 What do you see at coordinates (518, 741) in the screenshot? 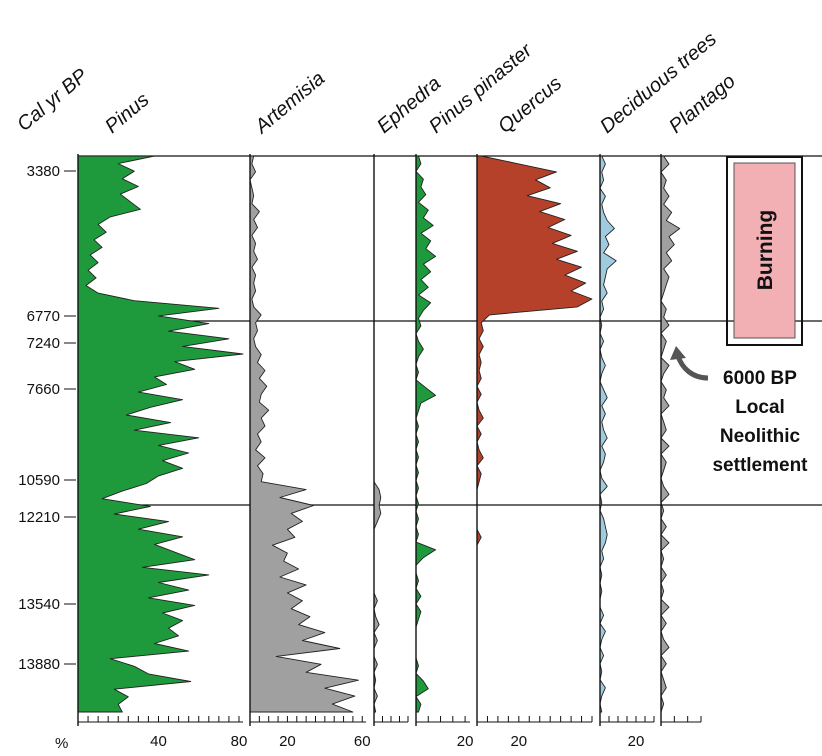
I see `x-tick-label-4-0: 20` at bounding box center [518, 741].